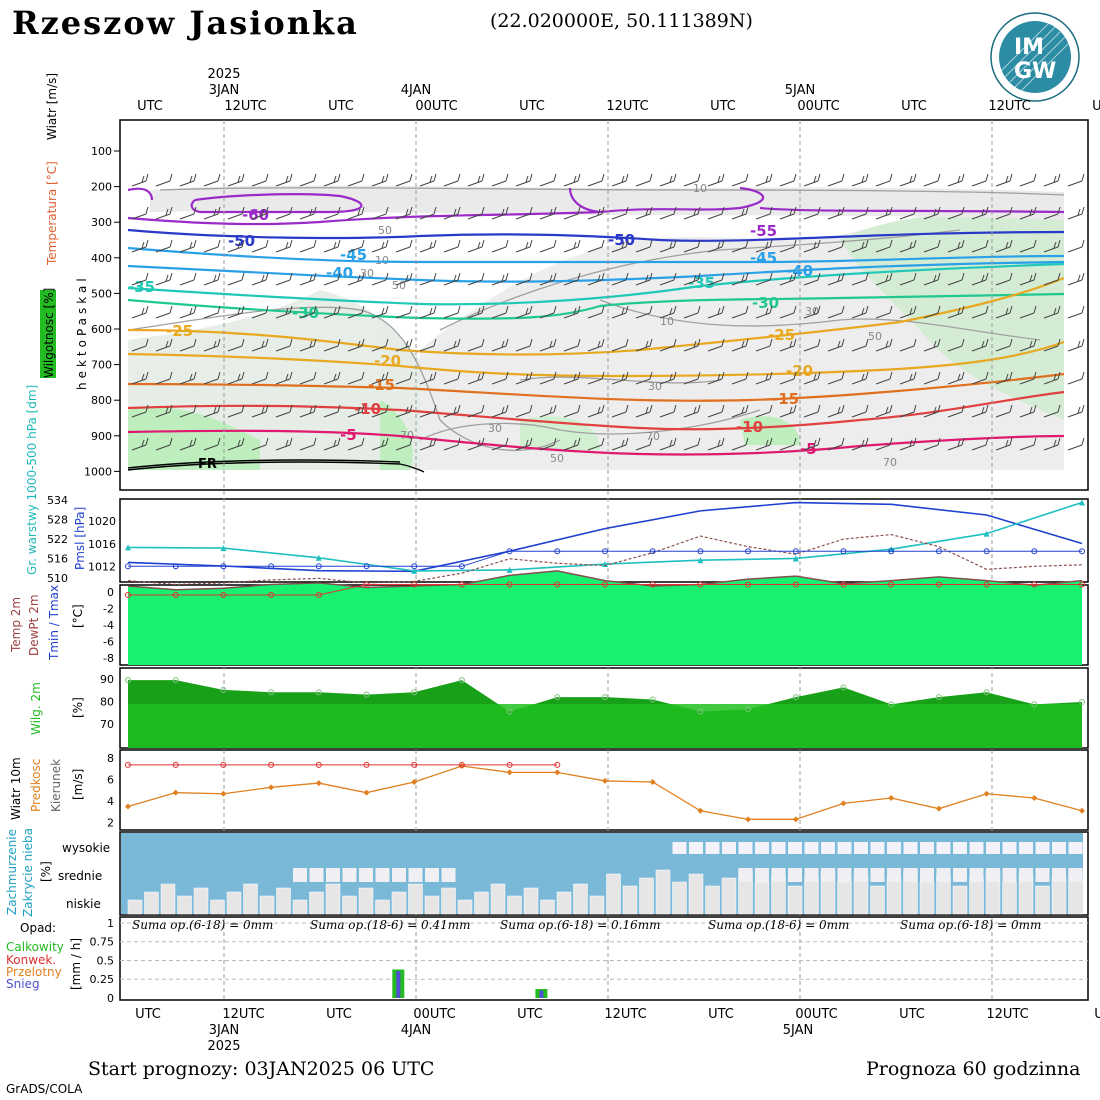  I want to click on pressure-tick: 800, so click(101, 400).